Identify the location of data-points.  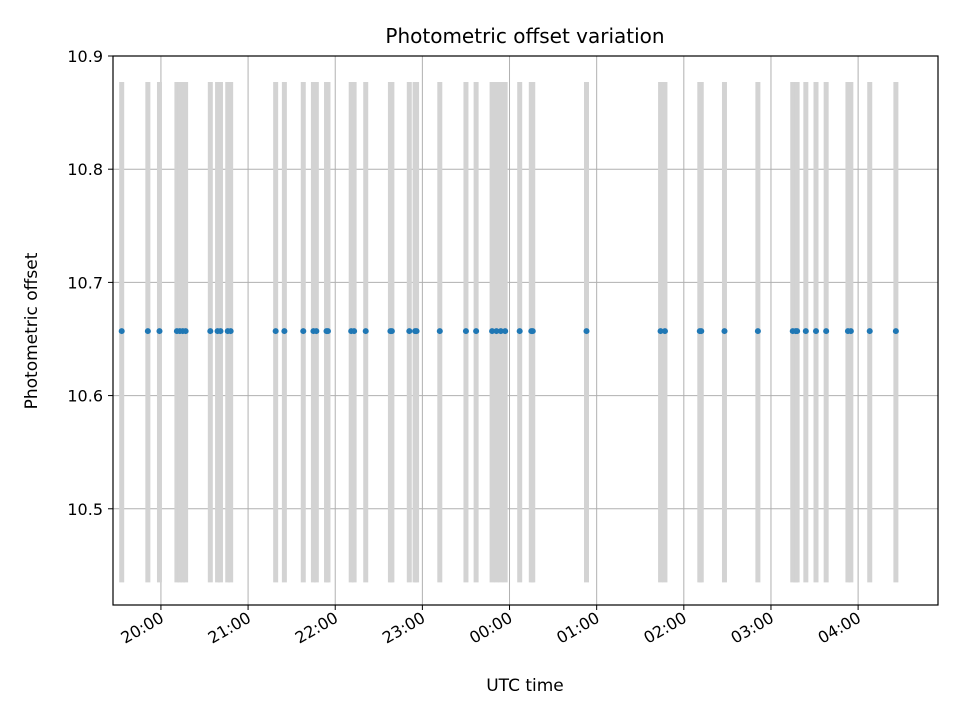
(508, 331).